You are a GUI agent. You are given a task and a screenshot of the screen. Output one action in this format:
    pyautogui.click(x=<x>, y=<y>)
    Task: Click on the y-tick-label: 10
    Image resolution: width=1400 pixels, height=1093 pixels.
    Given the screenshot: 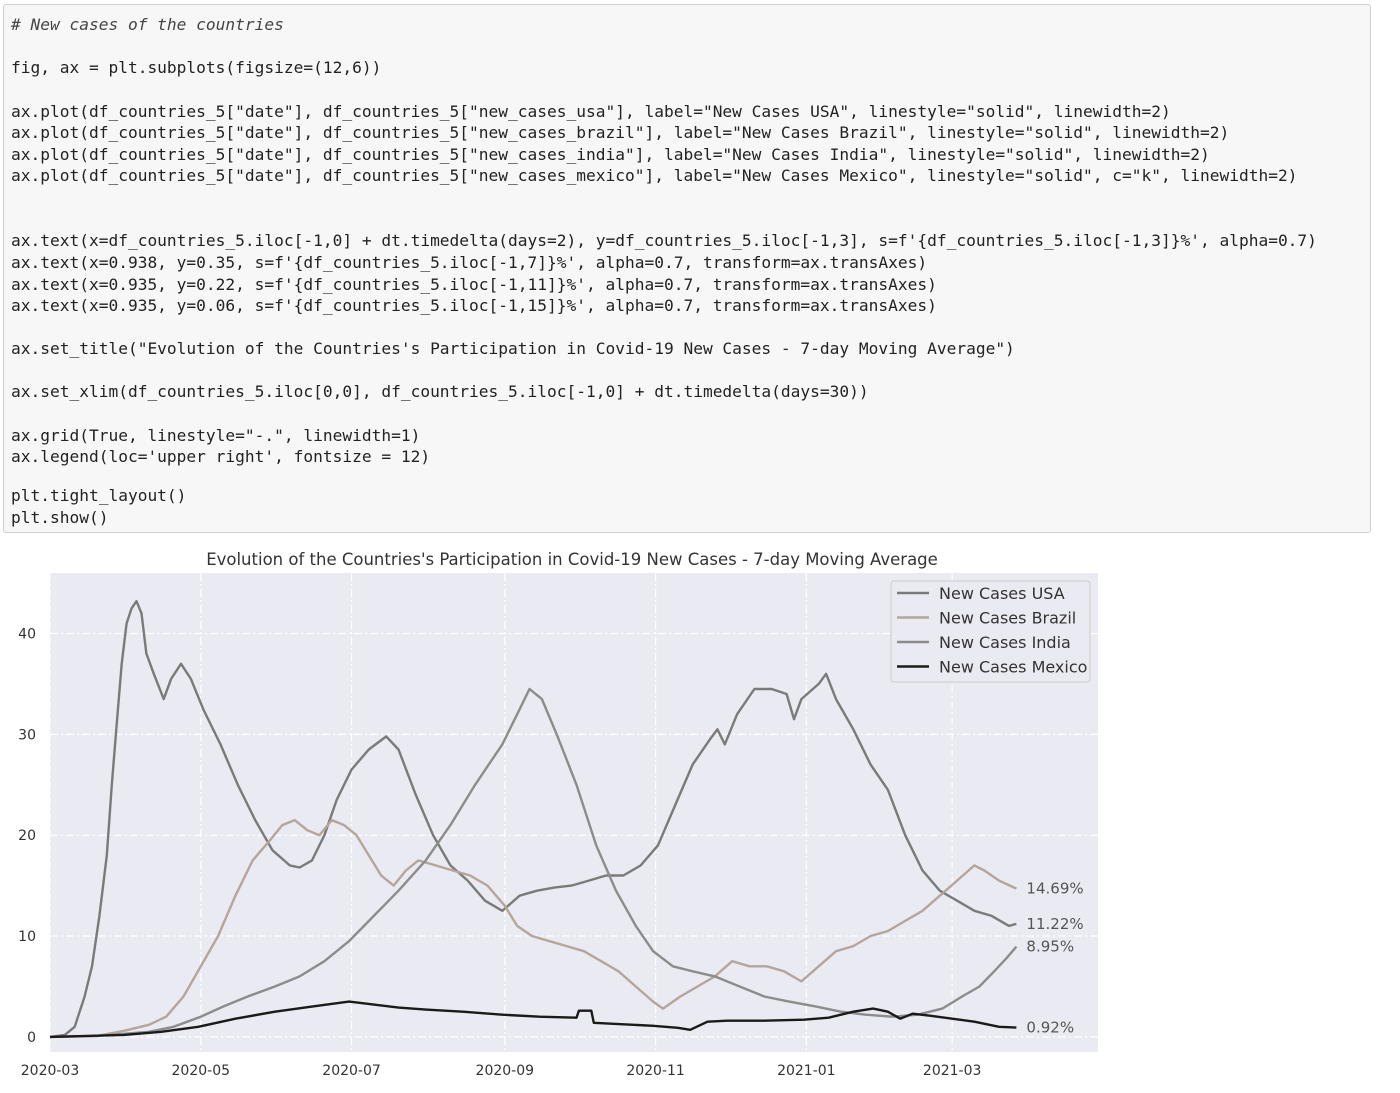 What is the action you would take?
    pyautogui.click(x=27, y=937)
    